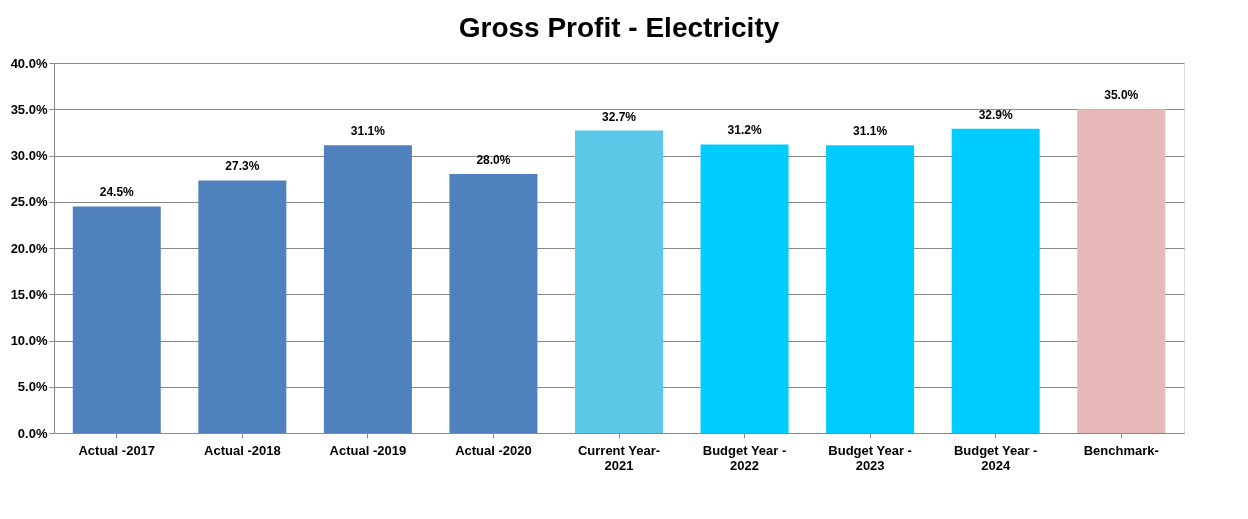  What do you see at coordinates (1121, 450) in the screenshot?
I see `x-tick-label: Benchmark-` at bounding box center [1121, 450].